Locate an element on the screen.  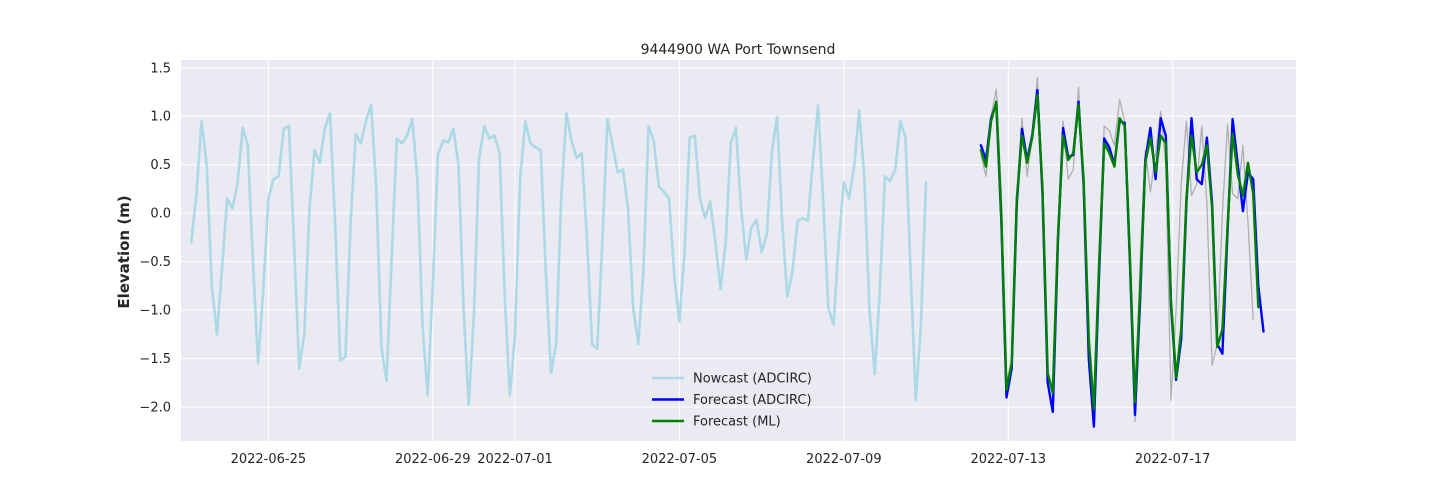
x-tick-label: 2022-07-17 is located at coordinates (1173, 459).